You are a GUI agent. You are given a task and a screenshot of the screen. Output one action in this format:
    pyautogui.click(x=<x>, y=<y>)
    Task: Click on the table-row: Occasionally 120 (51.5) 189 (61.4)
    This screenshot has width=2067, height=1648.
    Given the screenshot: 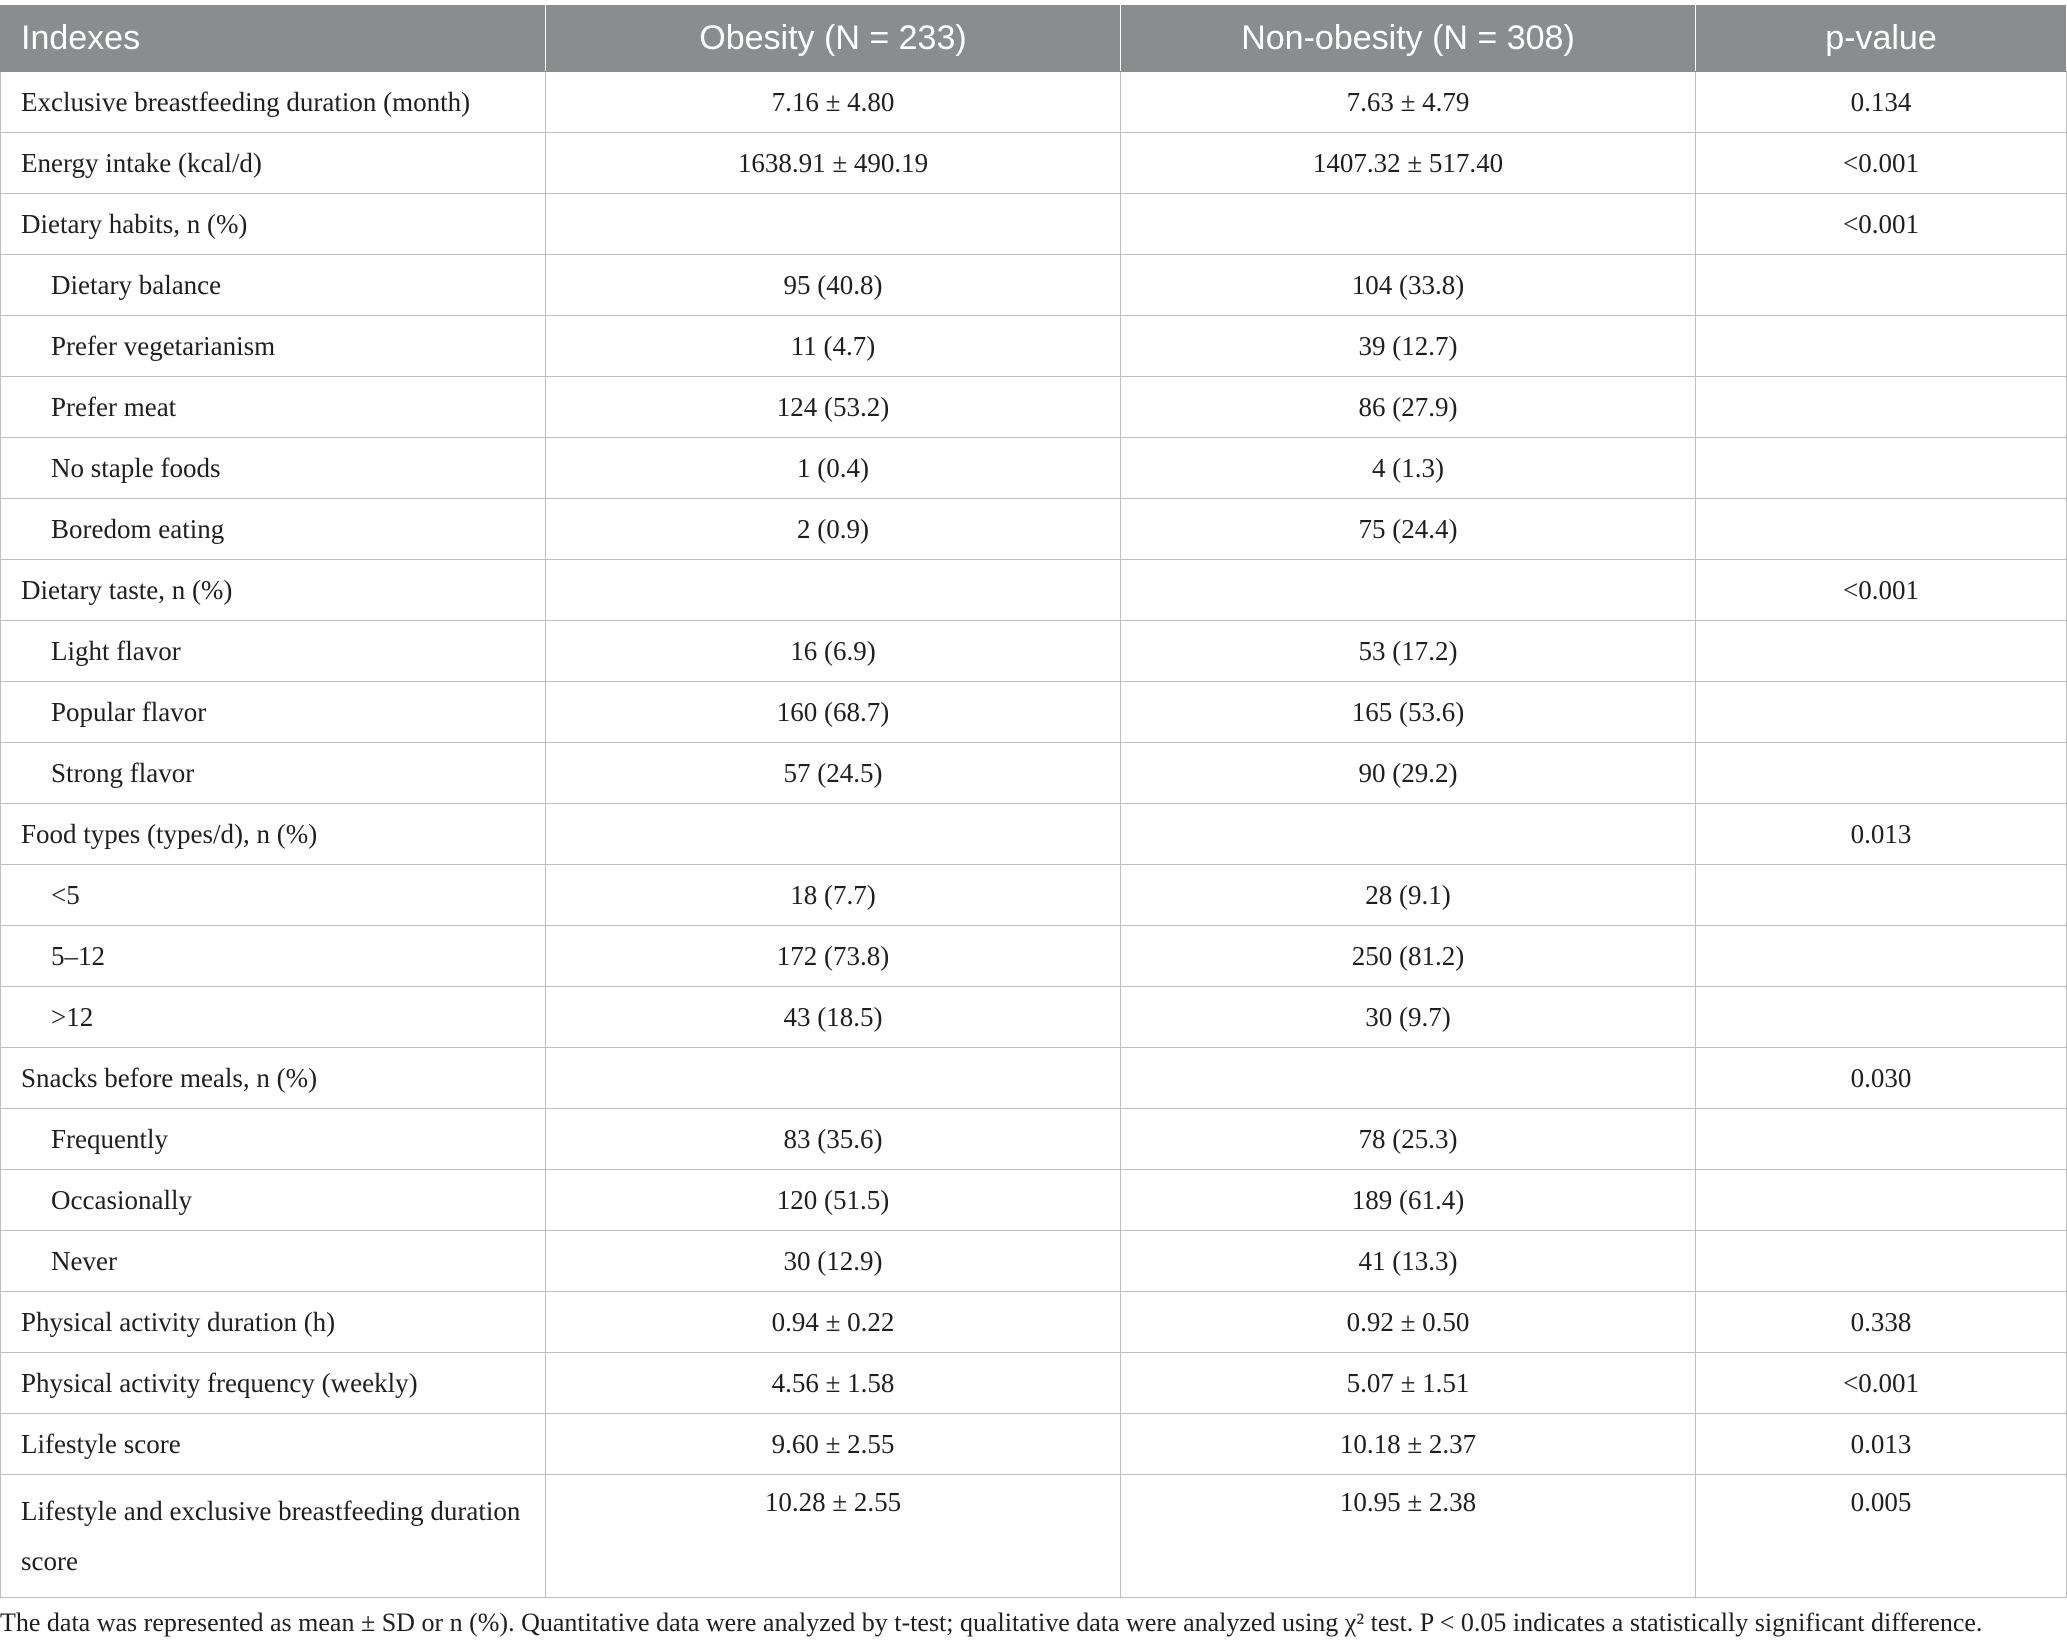 What is the action you would take?
    pyautogui.click(x=1033, y=1200)
    